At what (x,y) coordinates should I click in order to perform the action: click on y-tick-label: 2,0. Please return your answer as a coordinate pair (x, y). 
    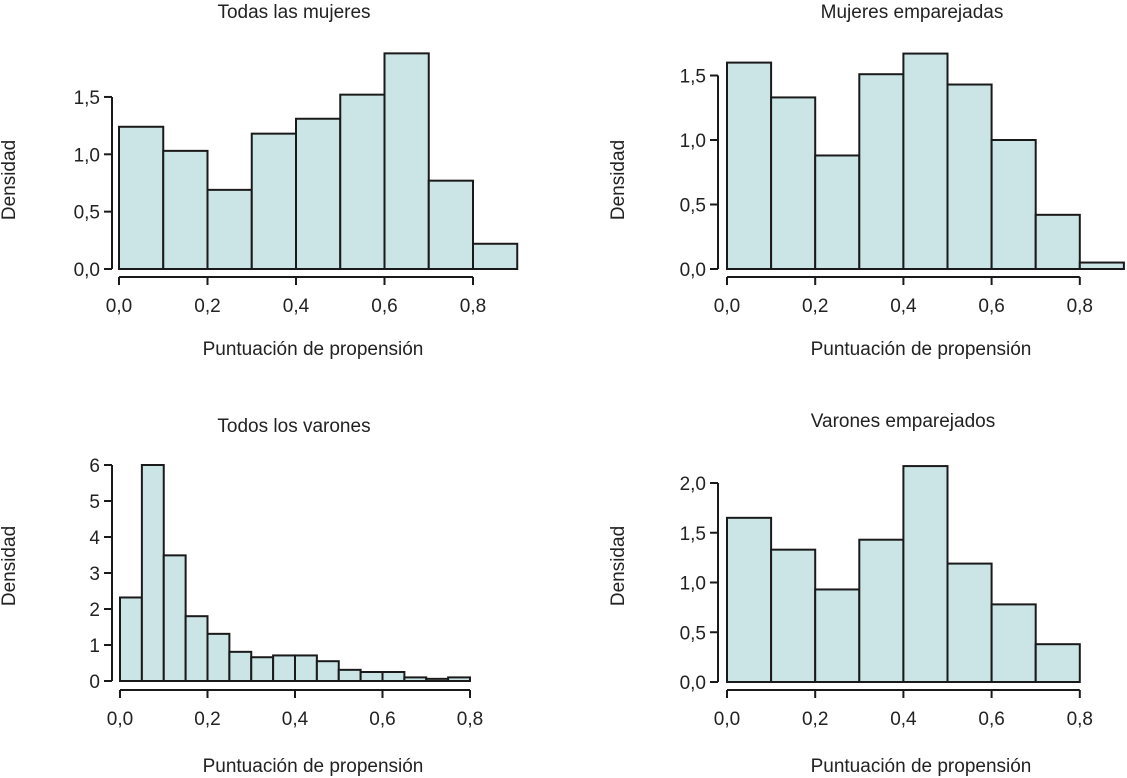
    Looking at the image, I should click on (693, 484).